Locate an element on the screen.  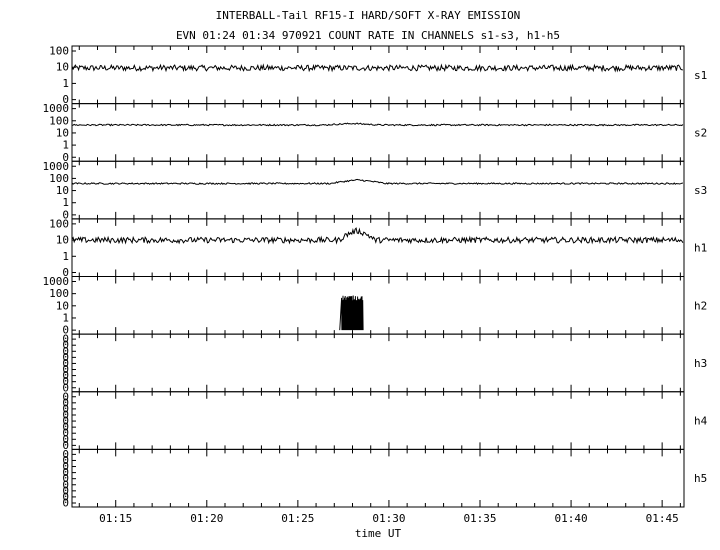
y-tick-label-h1: 1 is located at coordinates (65, 256).